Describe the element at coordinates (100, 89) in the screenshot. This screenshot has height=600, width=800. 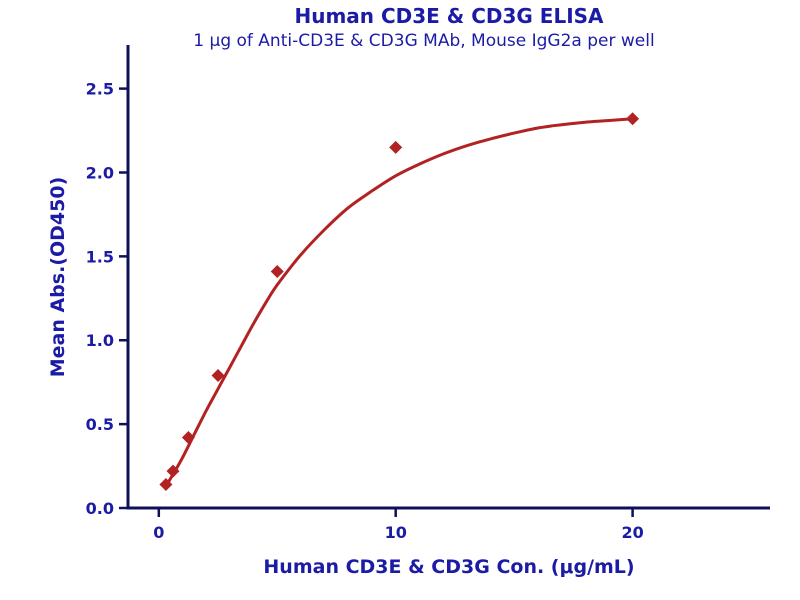
I see `y-tick-label: 2.5` at that location.